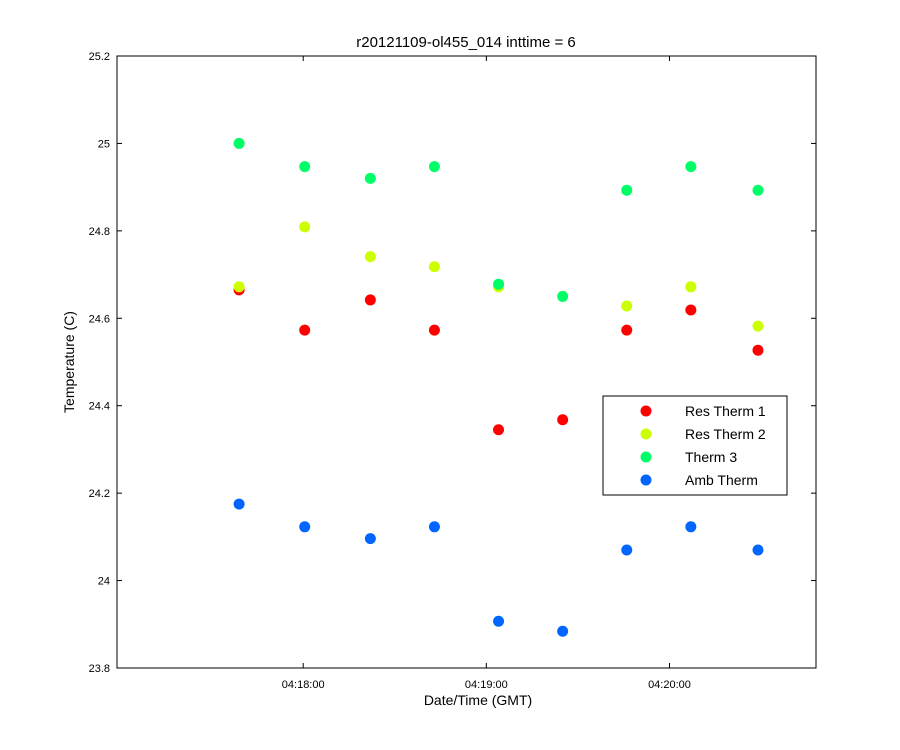 This screenshot has height=750, width=900. I want to click on y-axis-label: Temperature (C), so click(69, 362).